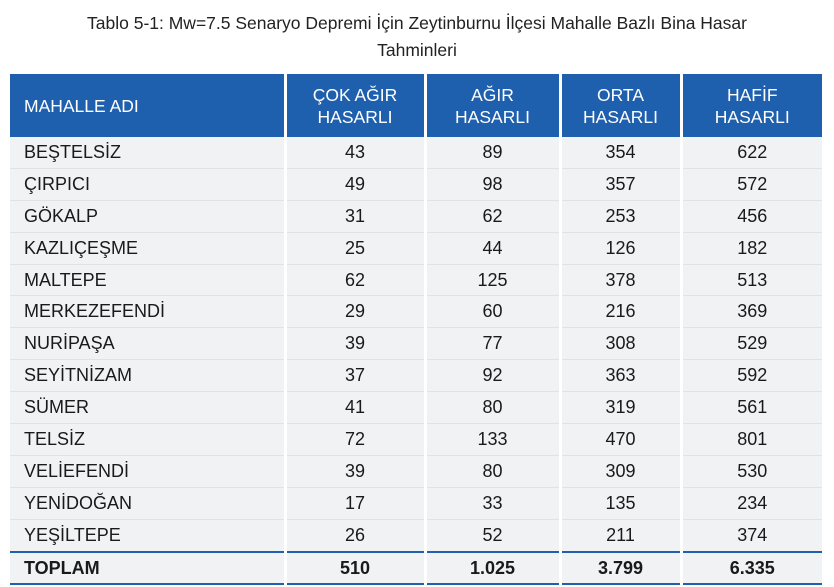 This screenshot has height=587, width=834. I want to click on total-cok-agir: 510, so click(354, 568).